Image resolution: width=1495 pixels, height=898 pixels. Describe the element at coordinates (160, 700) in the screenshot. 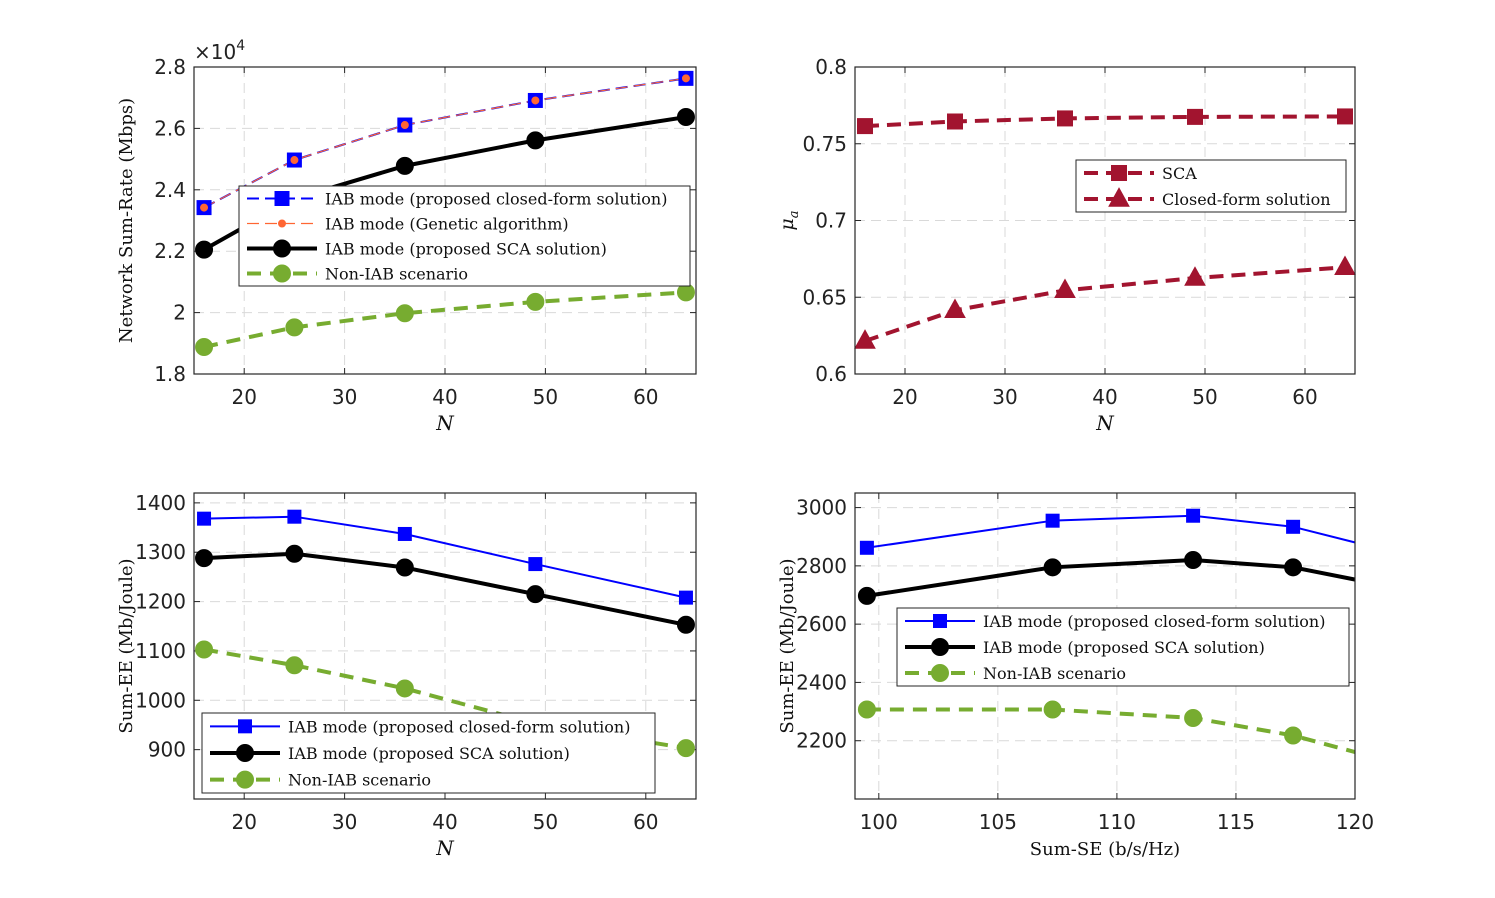

I see `y-tick-label: 1000` at that location.